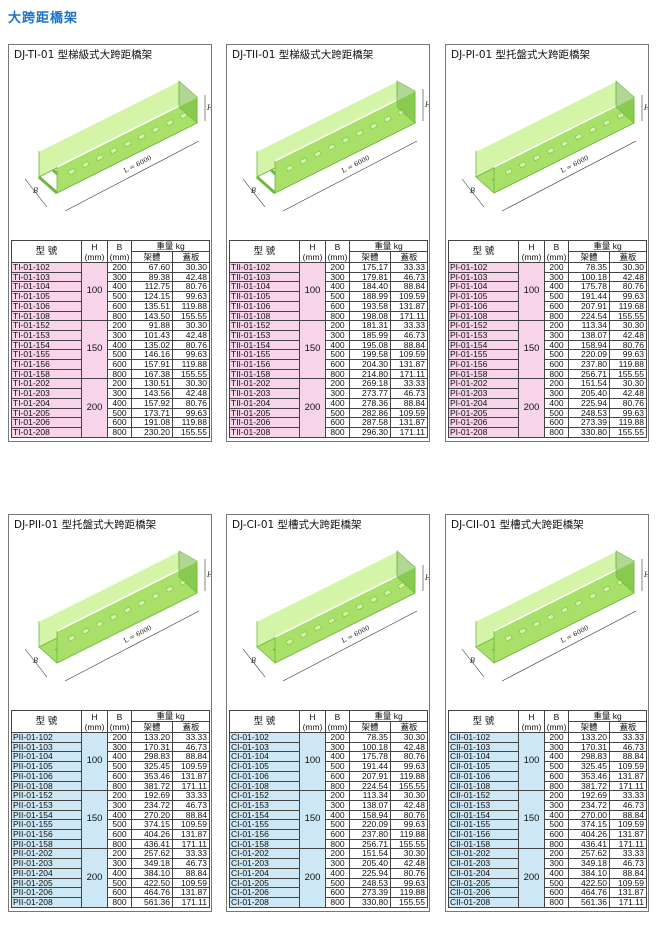 This screenshot has width=658, height=938. Describe the element at coordinates (110, 403) in the screenshot. I see `table-row: TI-01-204 400 157.92 80.76` at that location.